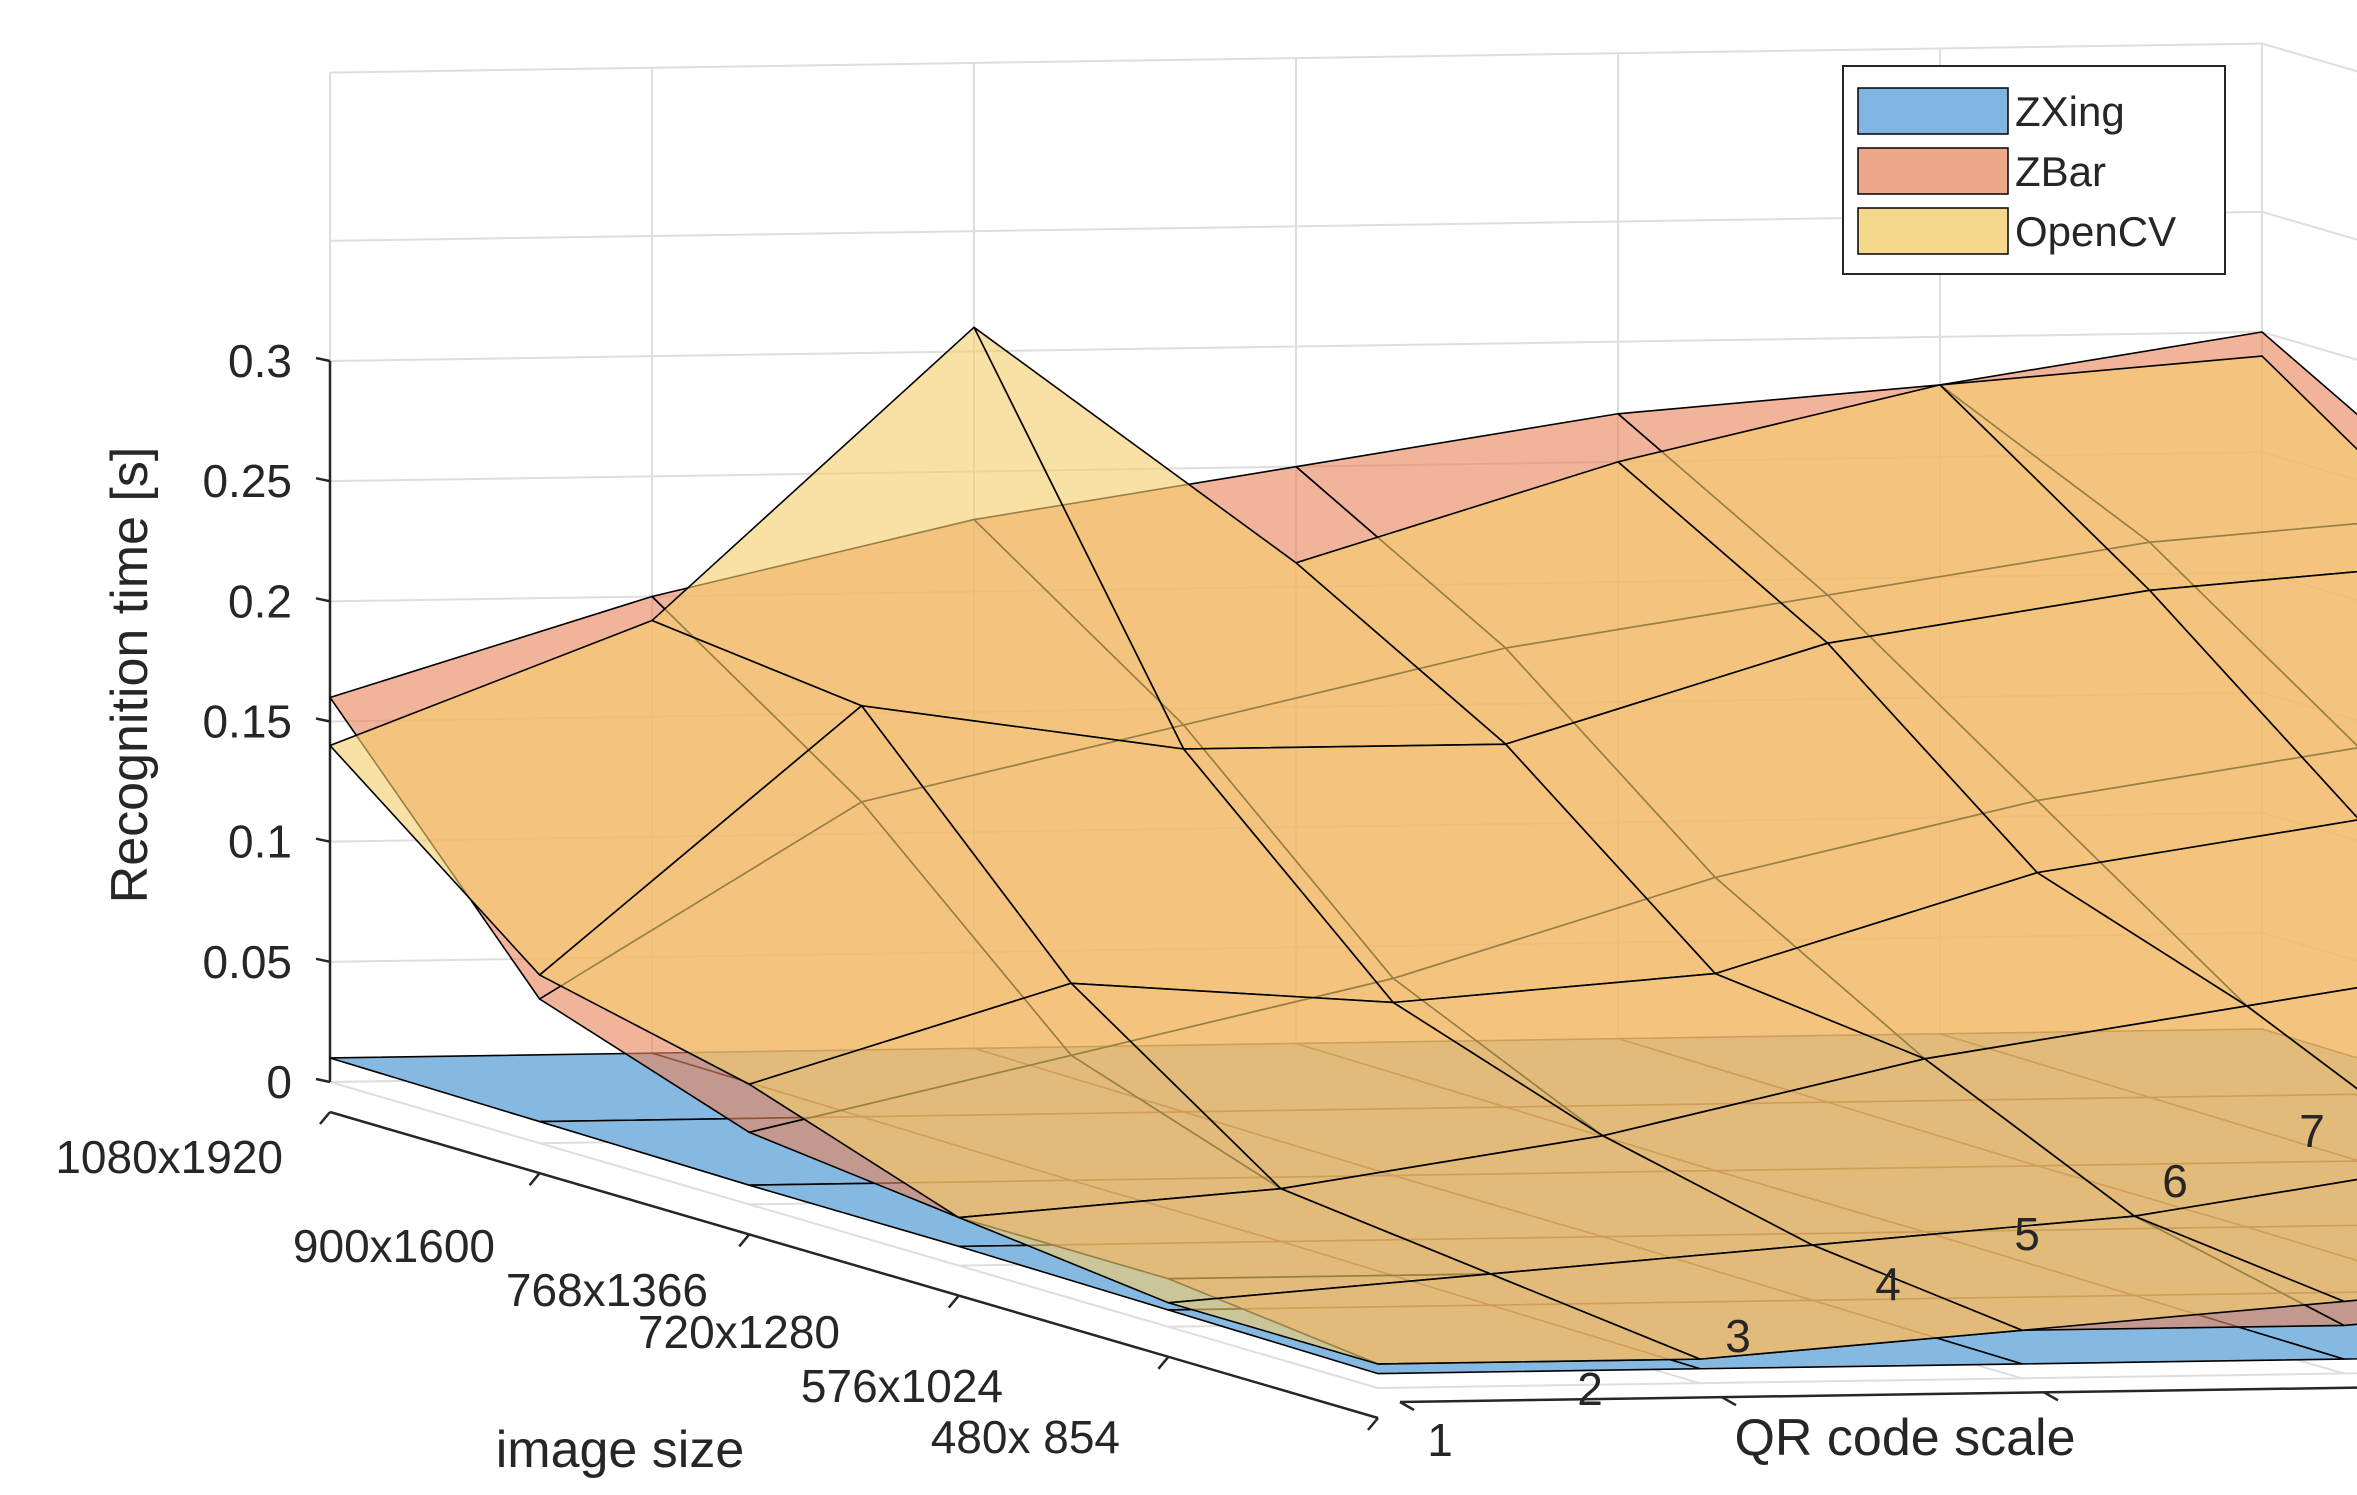 This screenshot has width=2357, height=1495. I want to click on x-tick-label: 576x1024, so click(902, 1386).